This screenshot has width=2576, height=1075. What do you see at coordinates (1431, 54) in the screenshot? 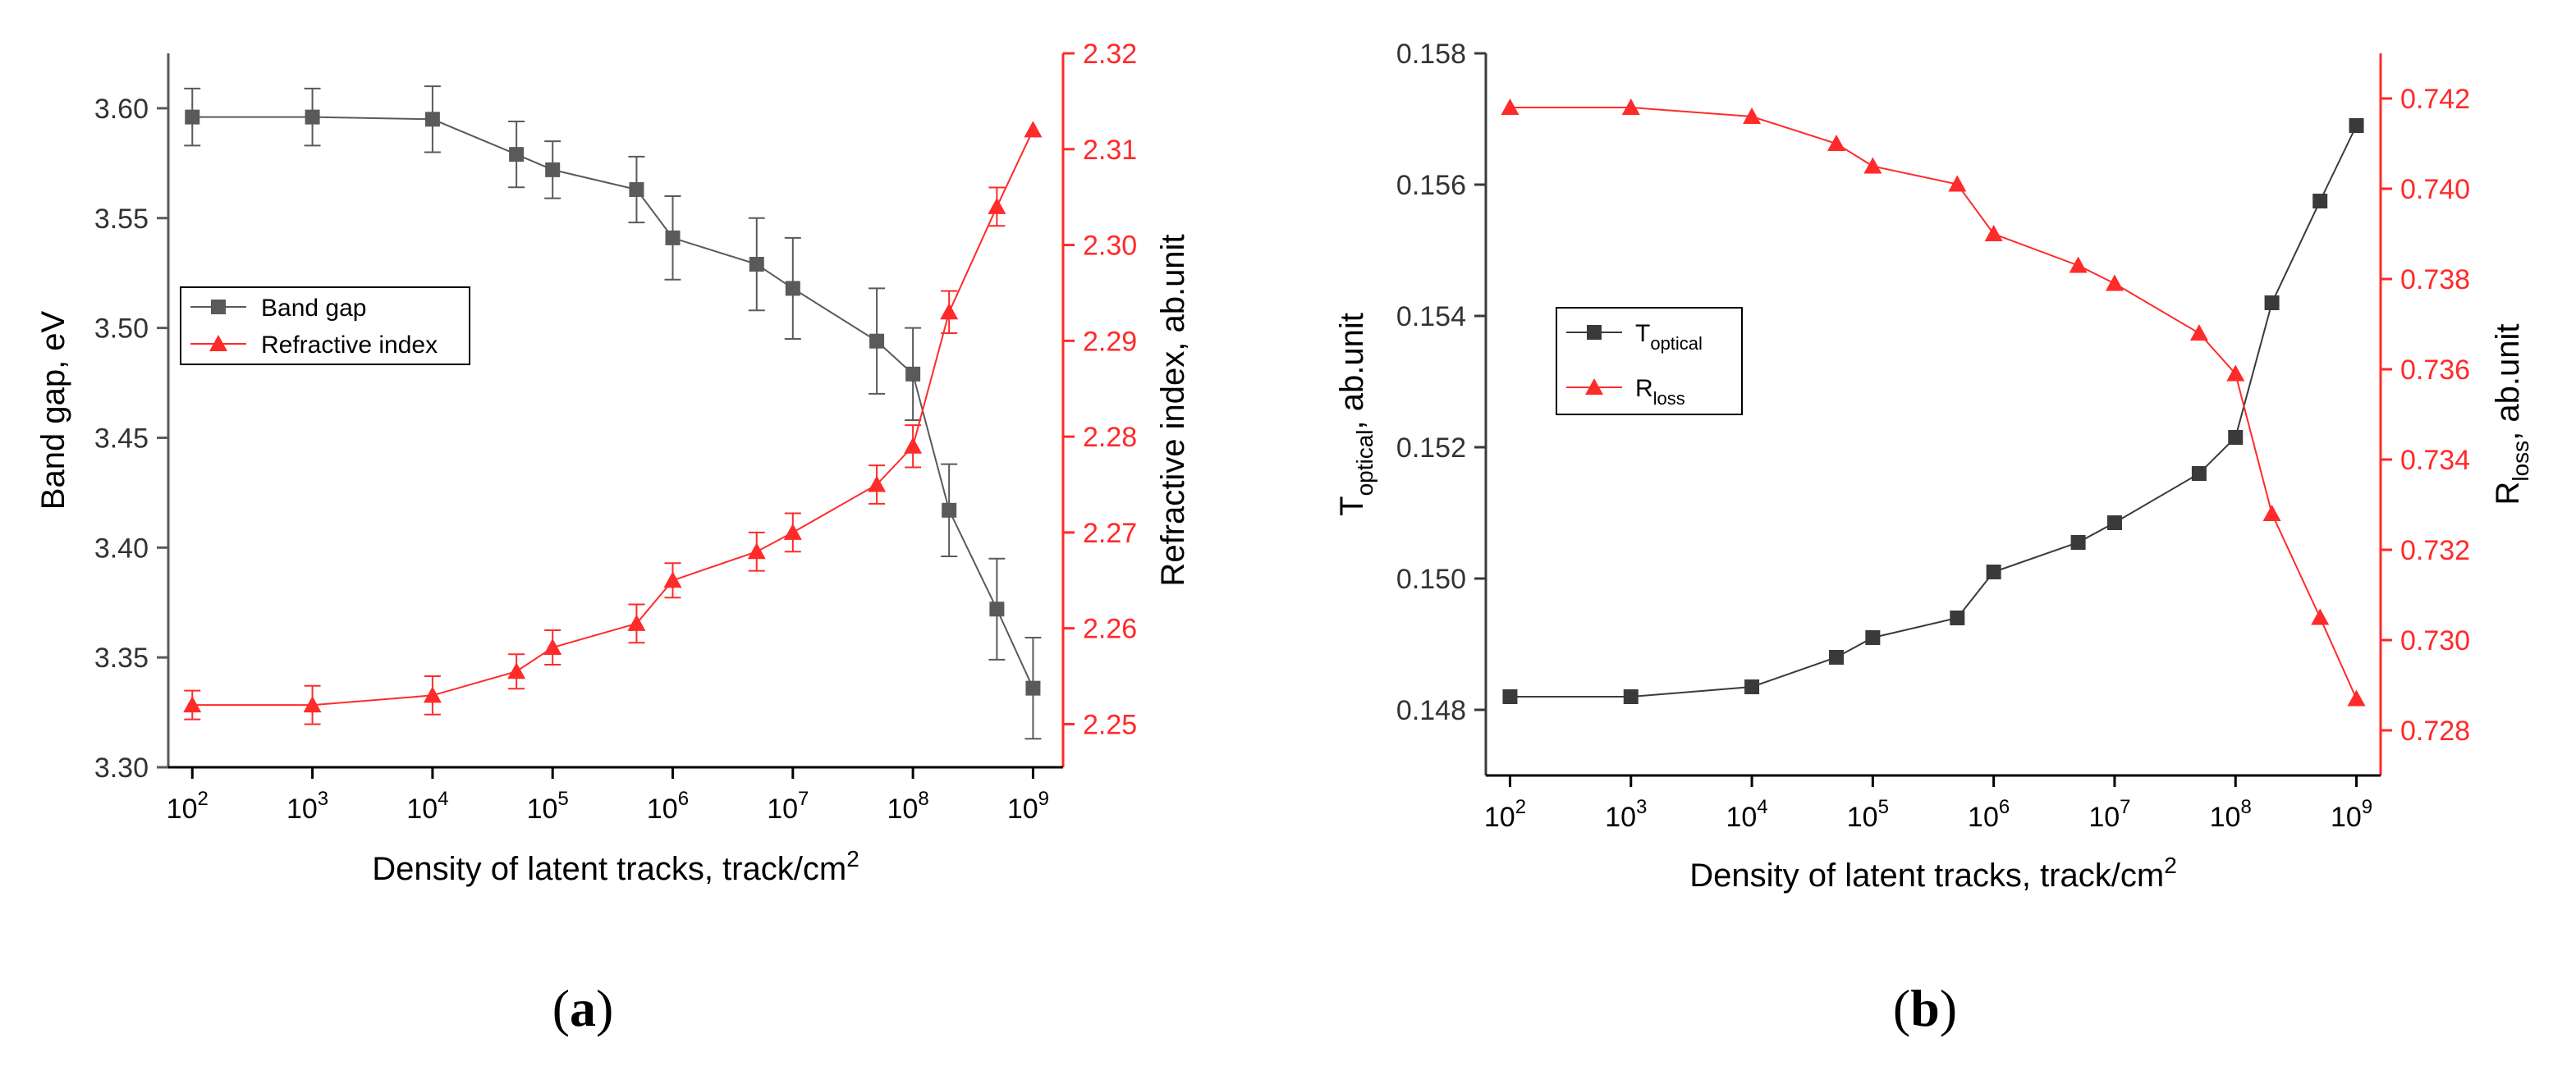
I see `chart-b-left-tick-label-0-158: 0.158` at bounding box center [1431, 54].